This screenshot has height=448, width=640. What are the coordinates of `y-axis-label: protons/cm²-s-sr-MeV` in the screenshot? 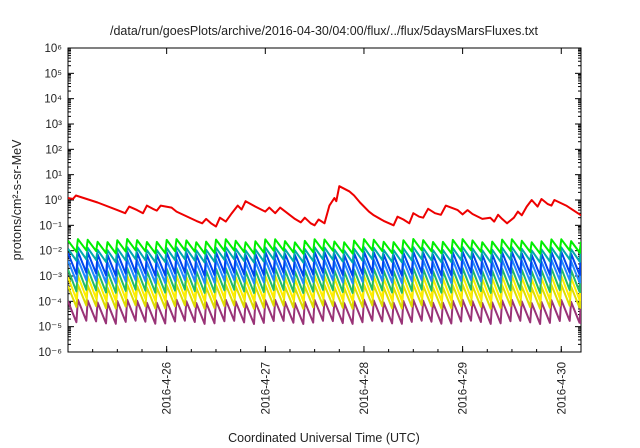 It's located at (17, 200).